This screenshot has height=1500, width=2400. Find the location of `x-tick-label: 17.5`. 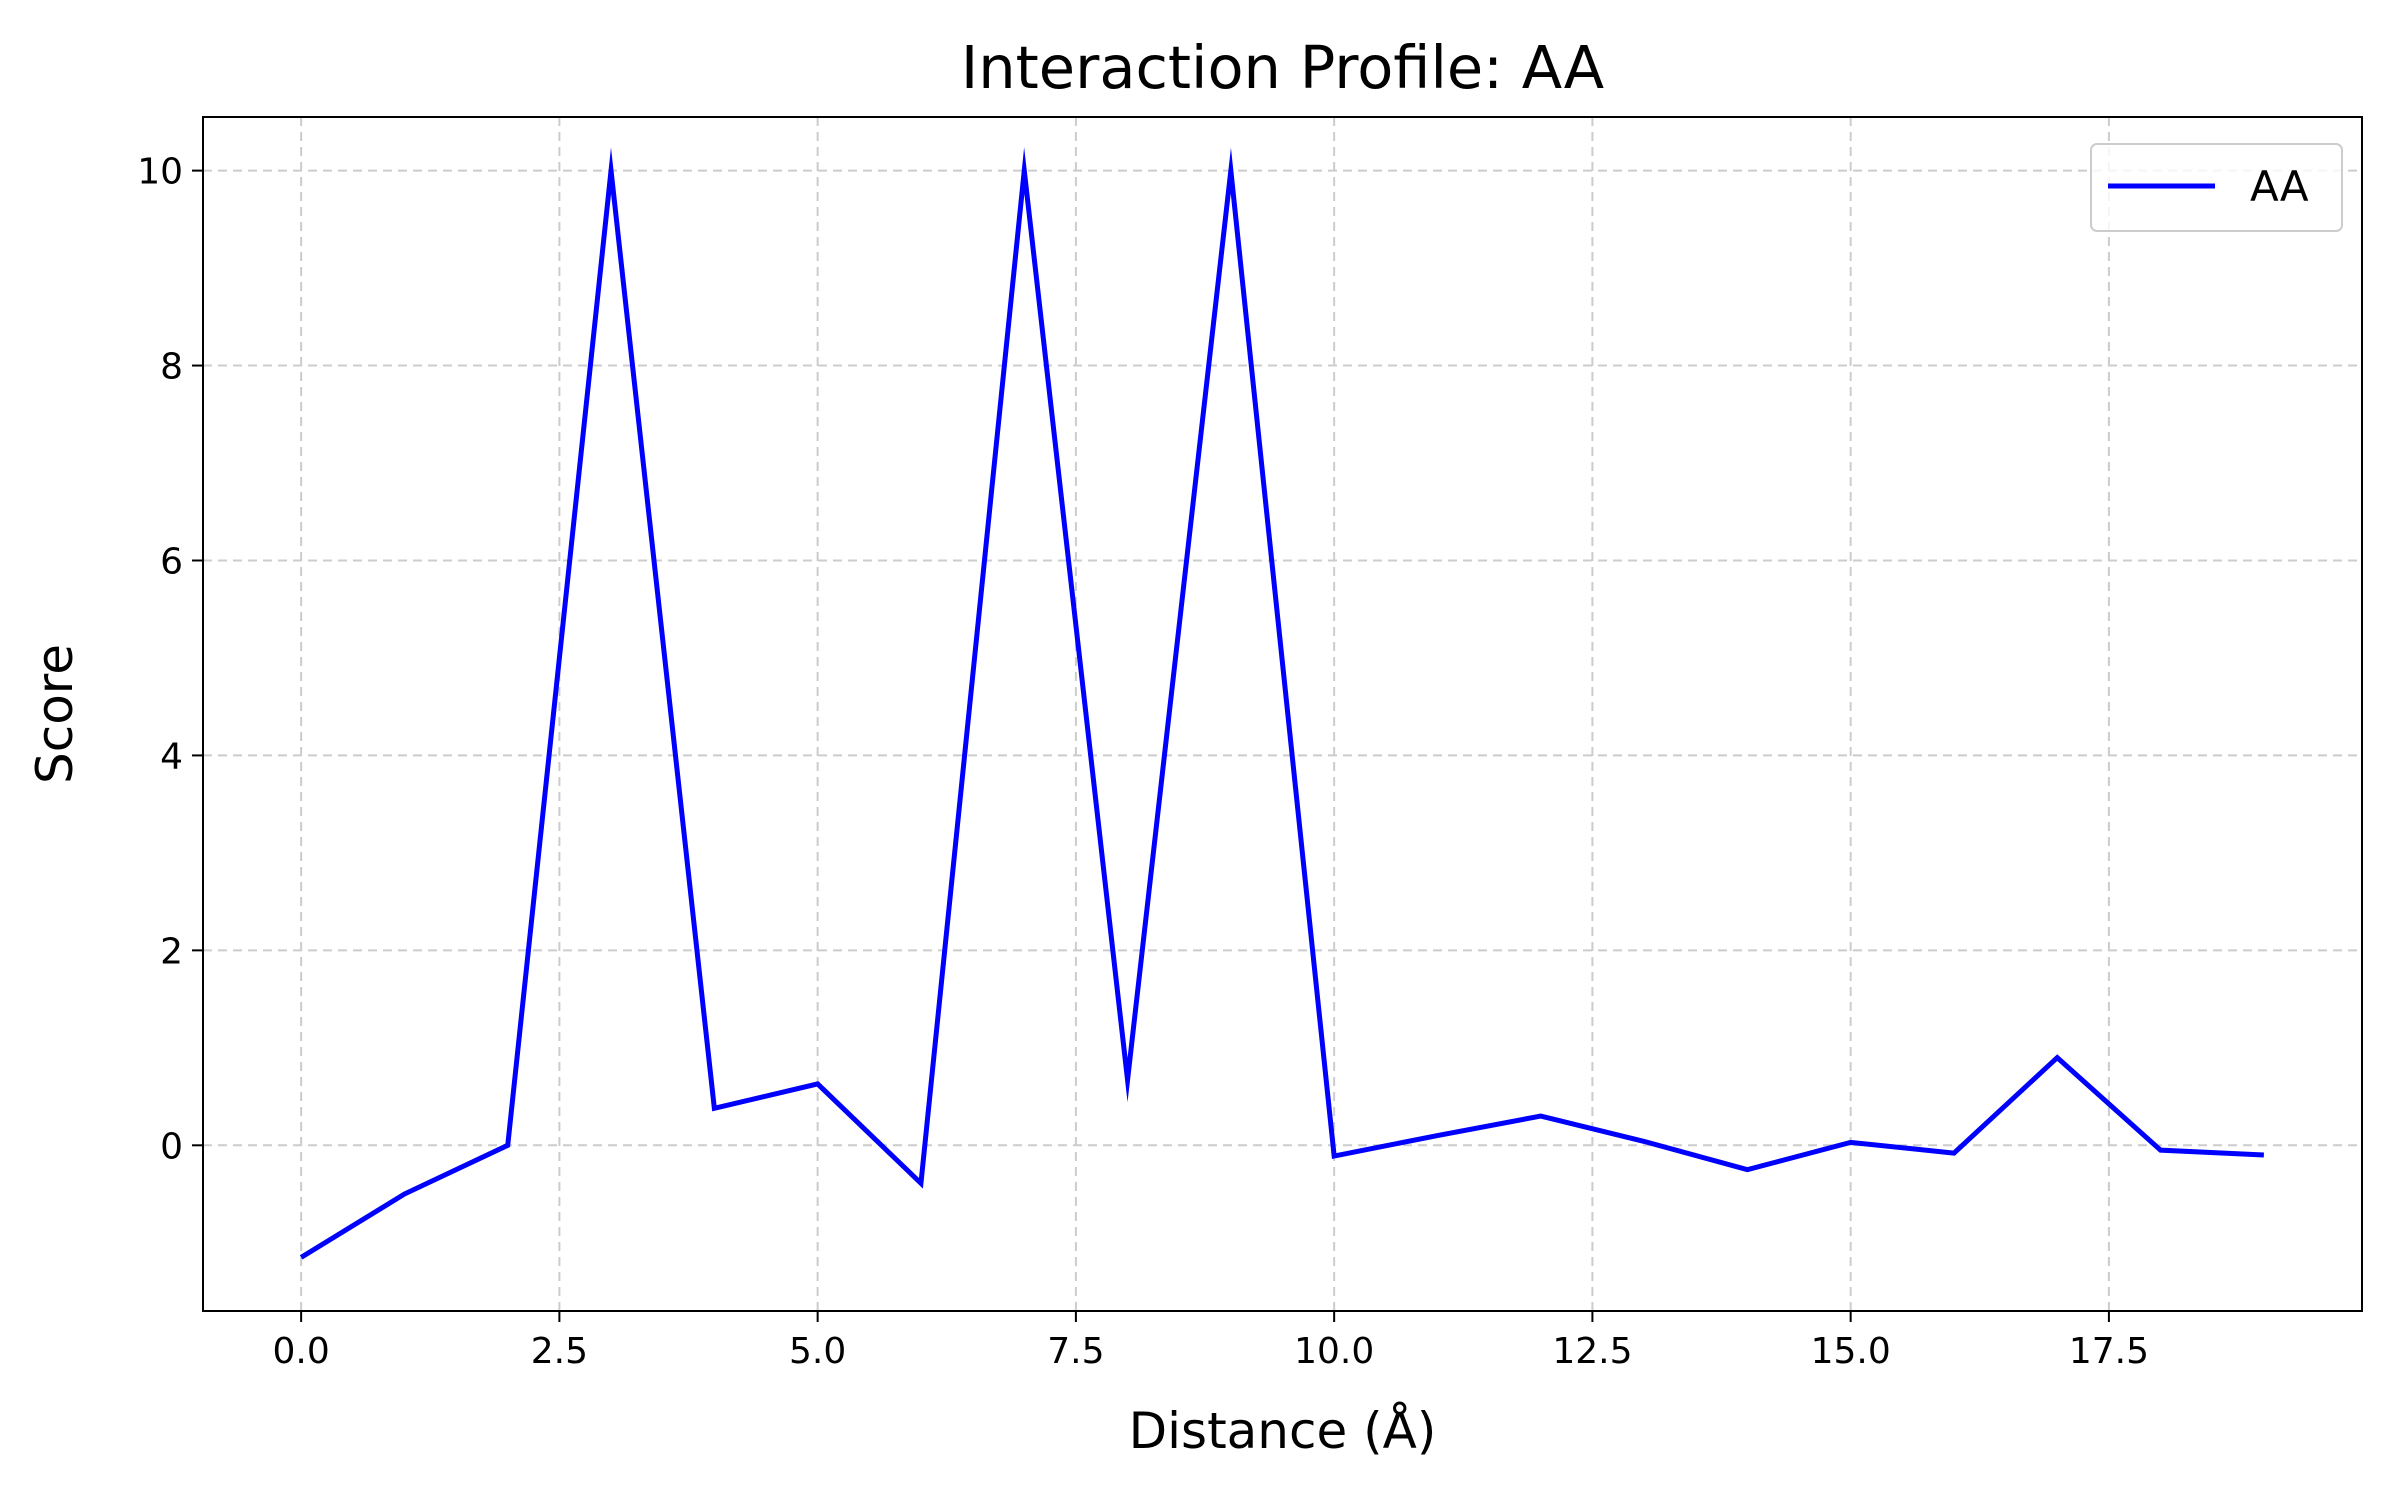

x-tick-label: 17.5 is located at coordinates (2109, 1351).